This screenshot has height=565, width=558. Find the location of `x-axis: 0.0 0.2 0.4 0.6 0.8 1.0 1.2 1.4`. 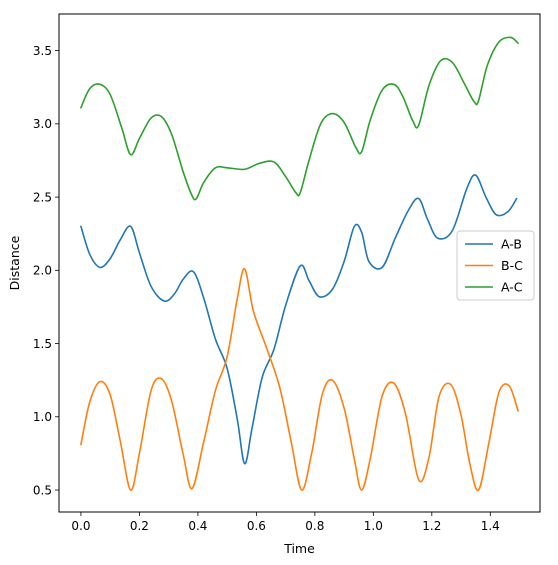

x-axis: 0.0 0.2 0.4 0.6 0.8 1.0 1.2 1.4 is located at coordinates (285, 522).